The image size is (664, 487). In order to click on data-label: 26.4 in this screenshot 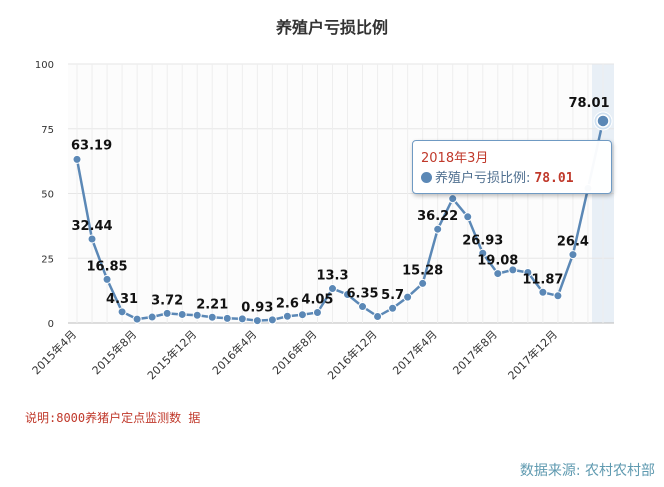, I will do `click(573, 242)`.